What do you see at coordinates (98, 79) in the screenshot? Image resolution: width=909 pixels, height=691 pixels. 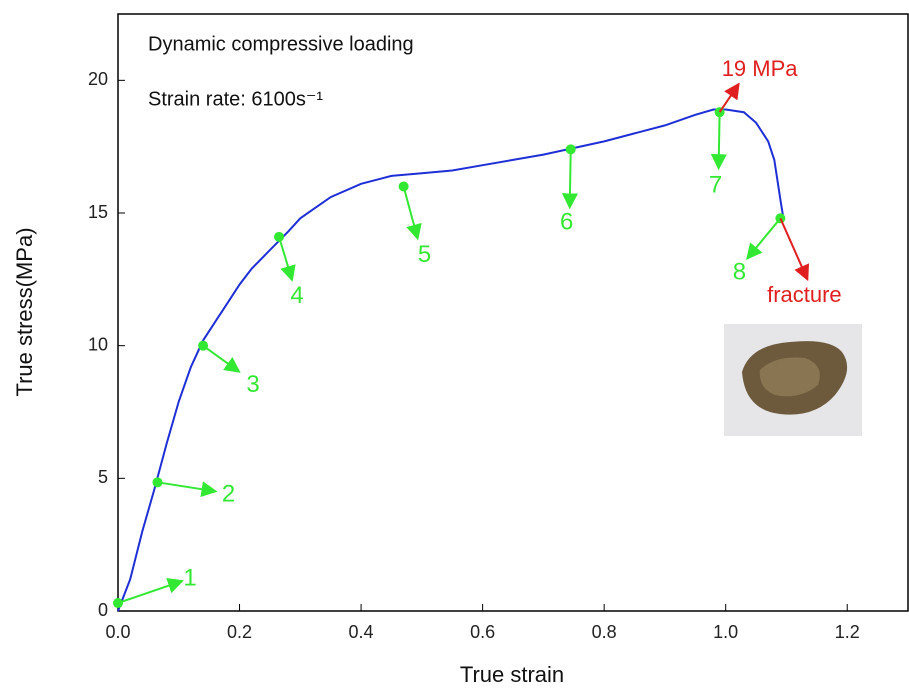 I see `y-tick-label: 20` at bounding box center [98, 79].